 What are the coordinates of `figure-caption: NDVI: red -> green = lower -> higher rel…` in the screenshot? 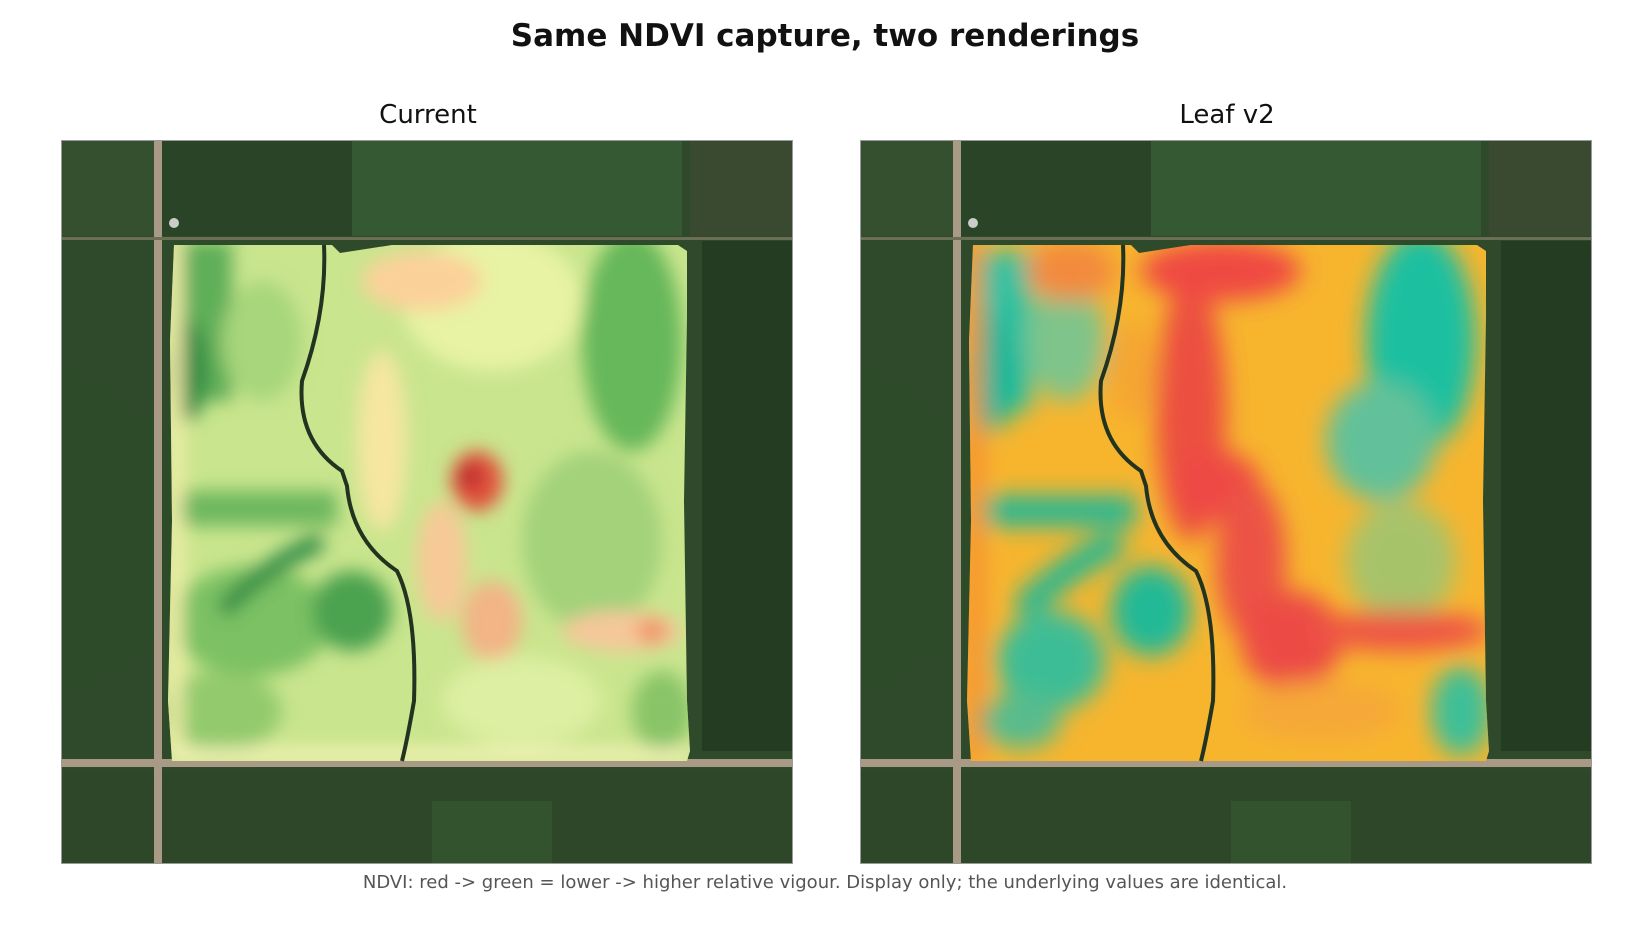 It's located at (825, 882).